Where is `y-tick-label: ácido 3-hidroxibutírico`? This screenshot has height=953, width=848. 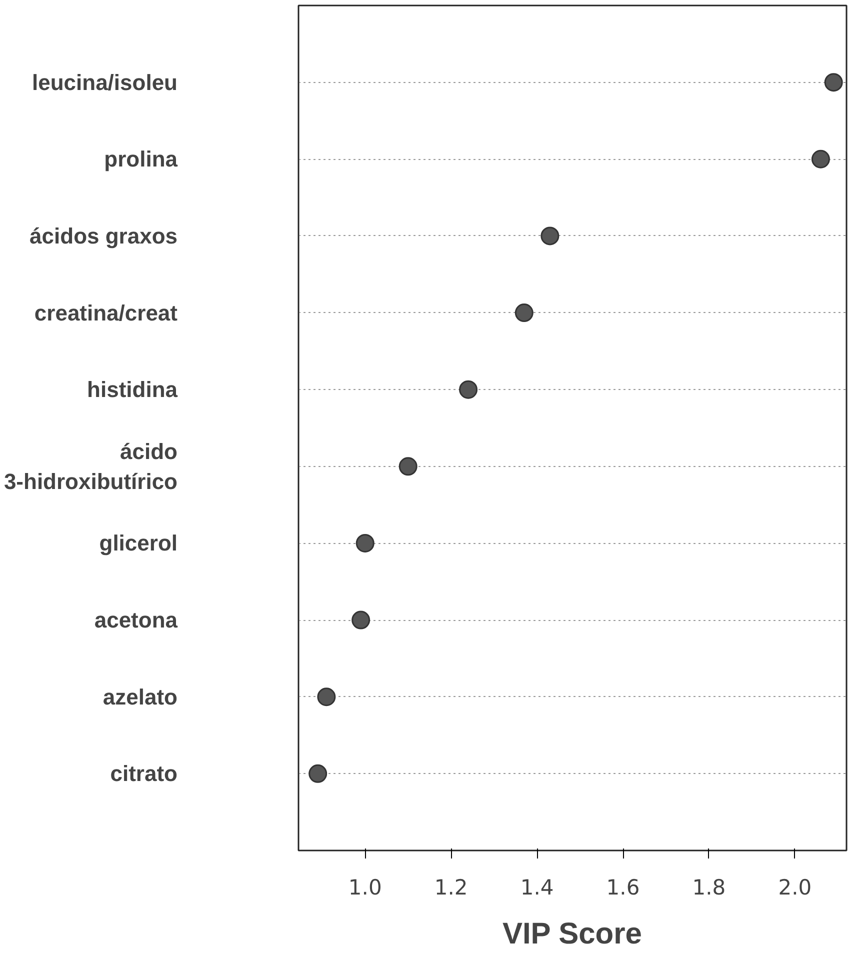 y-tick-label: ácido 3-hidroxibutírico is located at coordinates (91, 466).